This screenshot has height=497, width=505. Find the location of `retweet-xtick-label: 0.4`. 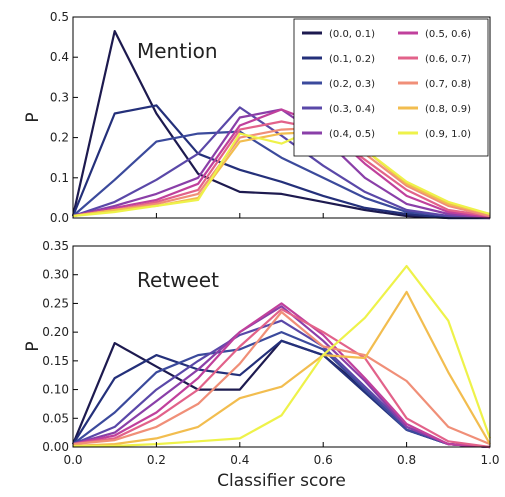

retweet-xtick-label: 0.4 is located at coordinates (239, 460).